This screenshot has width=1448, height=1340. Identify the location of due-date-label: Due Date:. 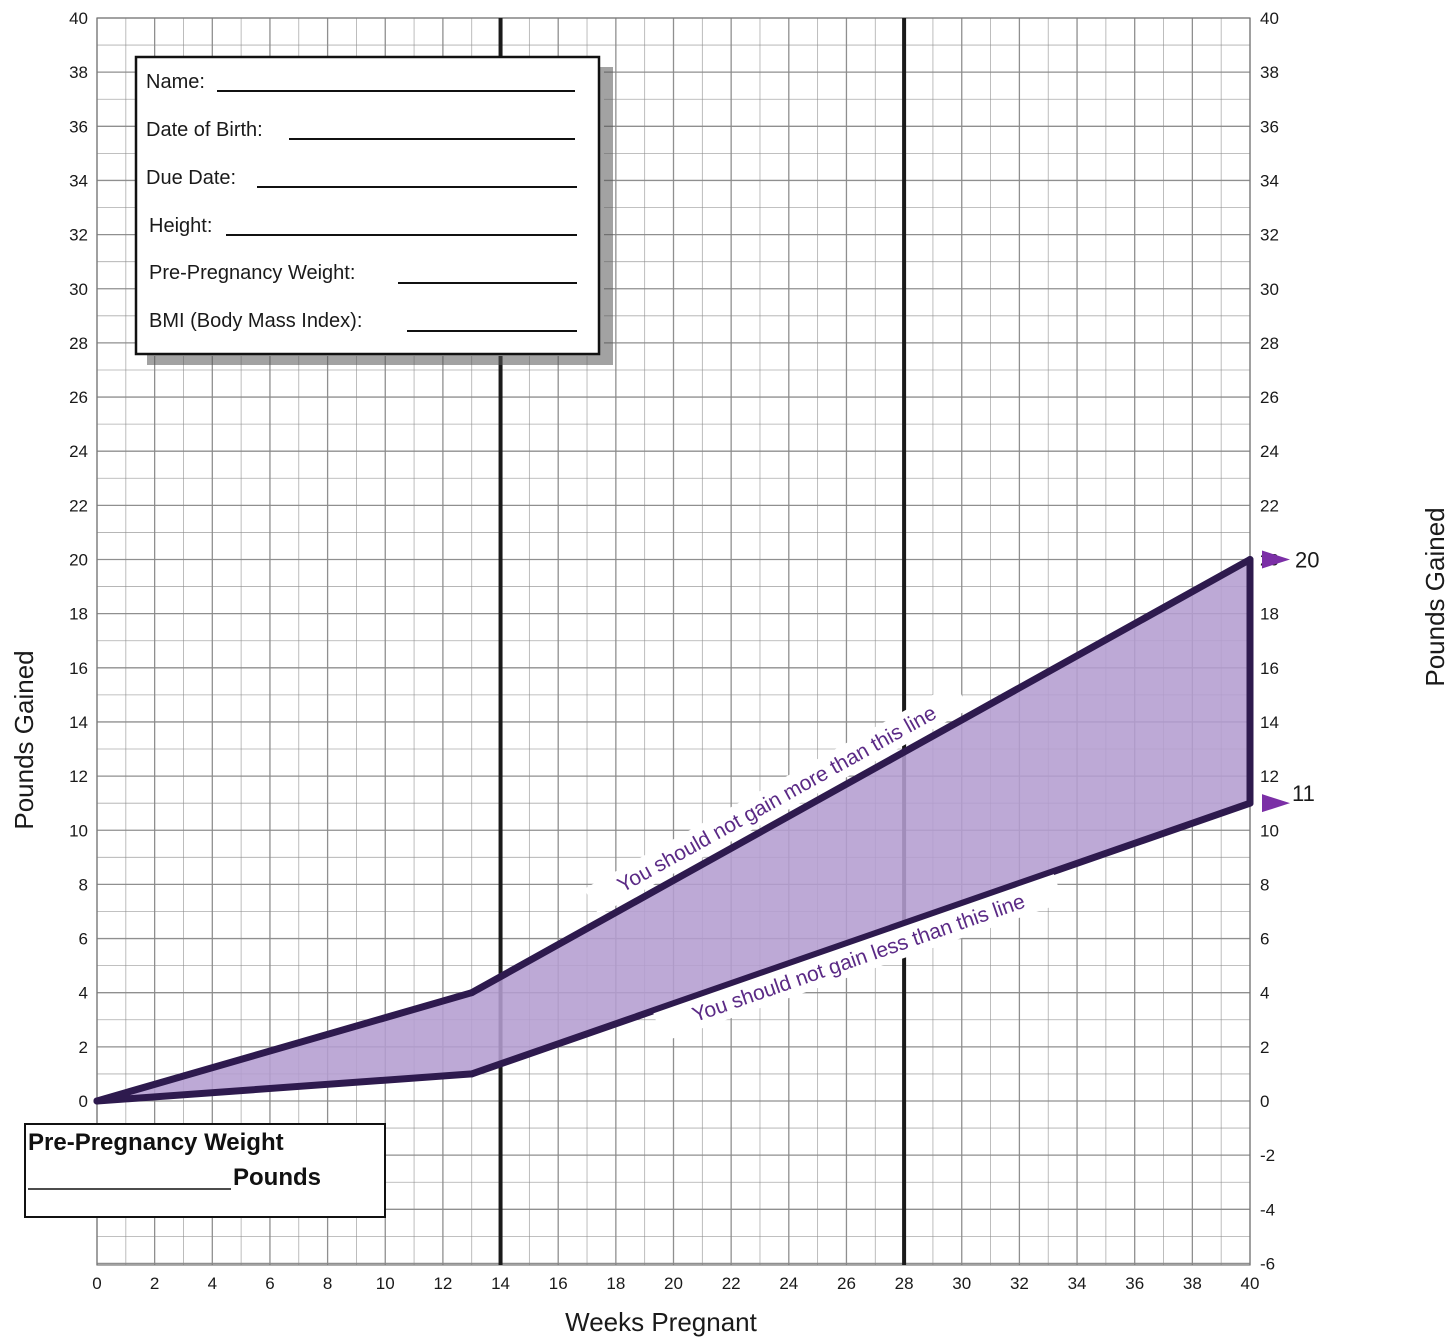
(191, 178).